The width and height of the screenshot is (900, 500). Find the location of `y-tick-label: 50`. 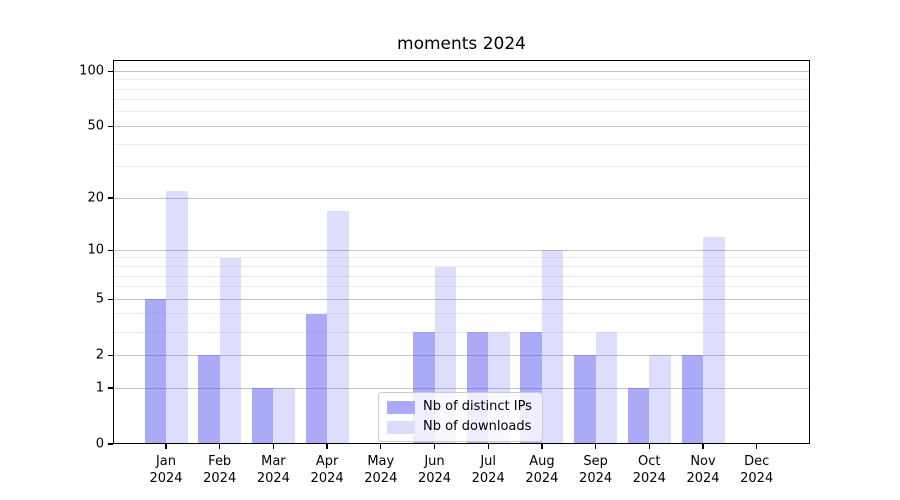

y-tick-label: 50 is located at coordinates (95, 126).